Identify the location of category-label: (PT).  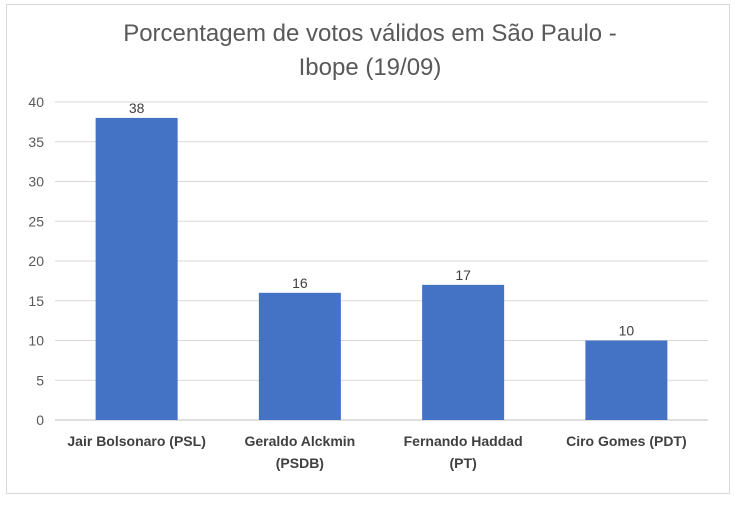
(463, 463).